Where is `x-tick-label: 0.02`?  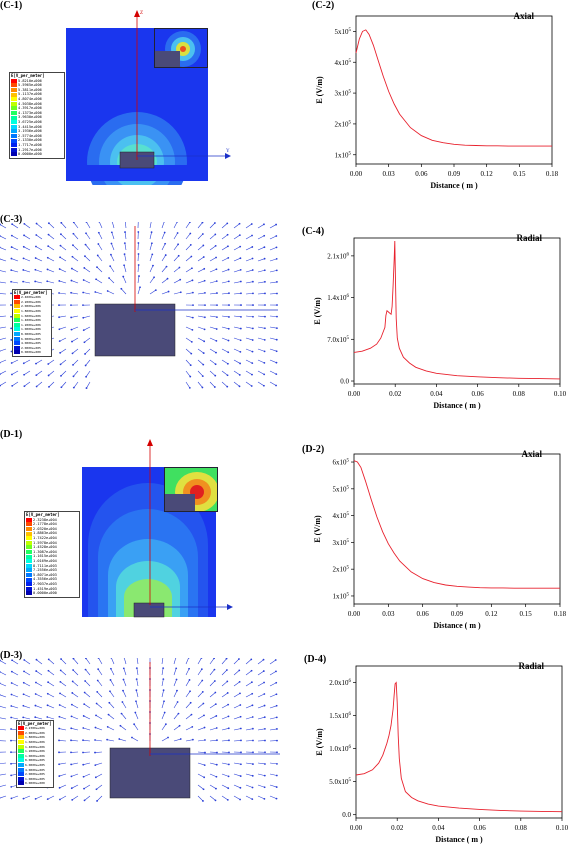 x-tick-label: 0.02 is located at coordinates (395, 394).